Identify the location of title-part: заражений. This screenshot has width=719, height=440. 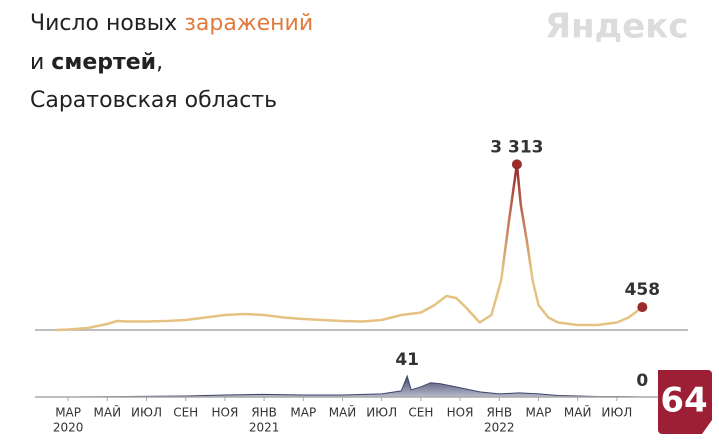
(248, 23).